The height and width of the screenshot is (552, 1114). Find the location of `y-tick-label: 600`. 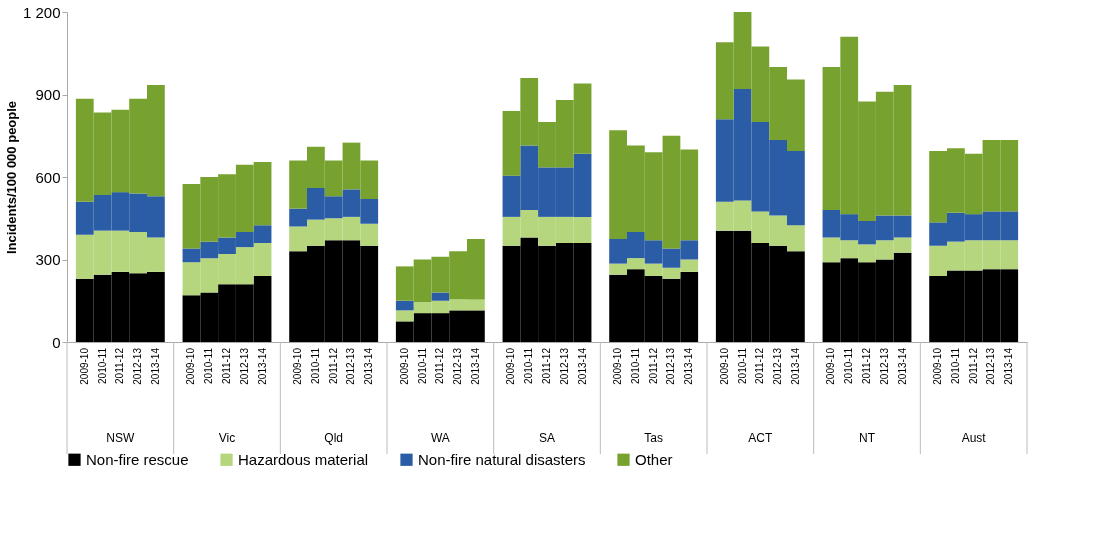

y-tick-label: 600 is located at coordinates (48, 177).